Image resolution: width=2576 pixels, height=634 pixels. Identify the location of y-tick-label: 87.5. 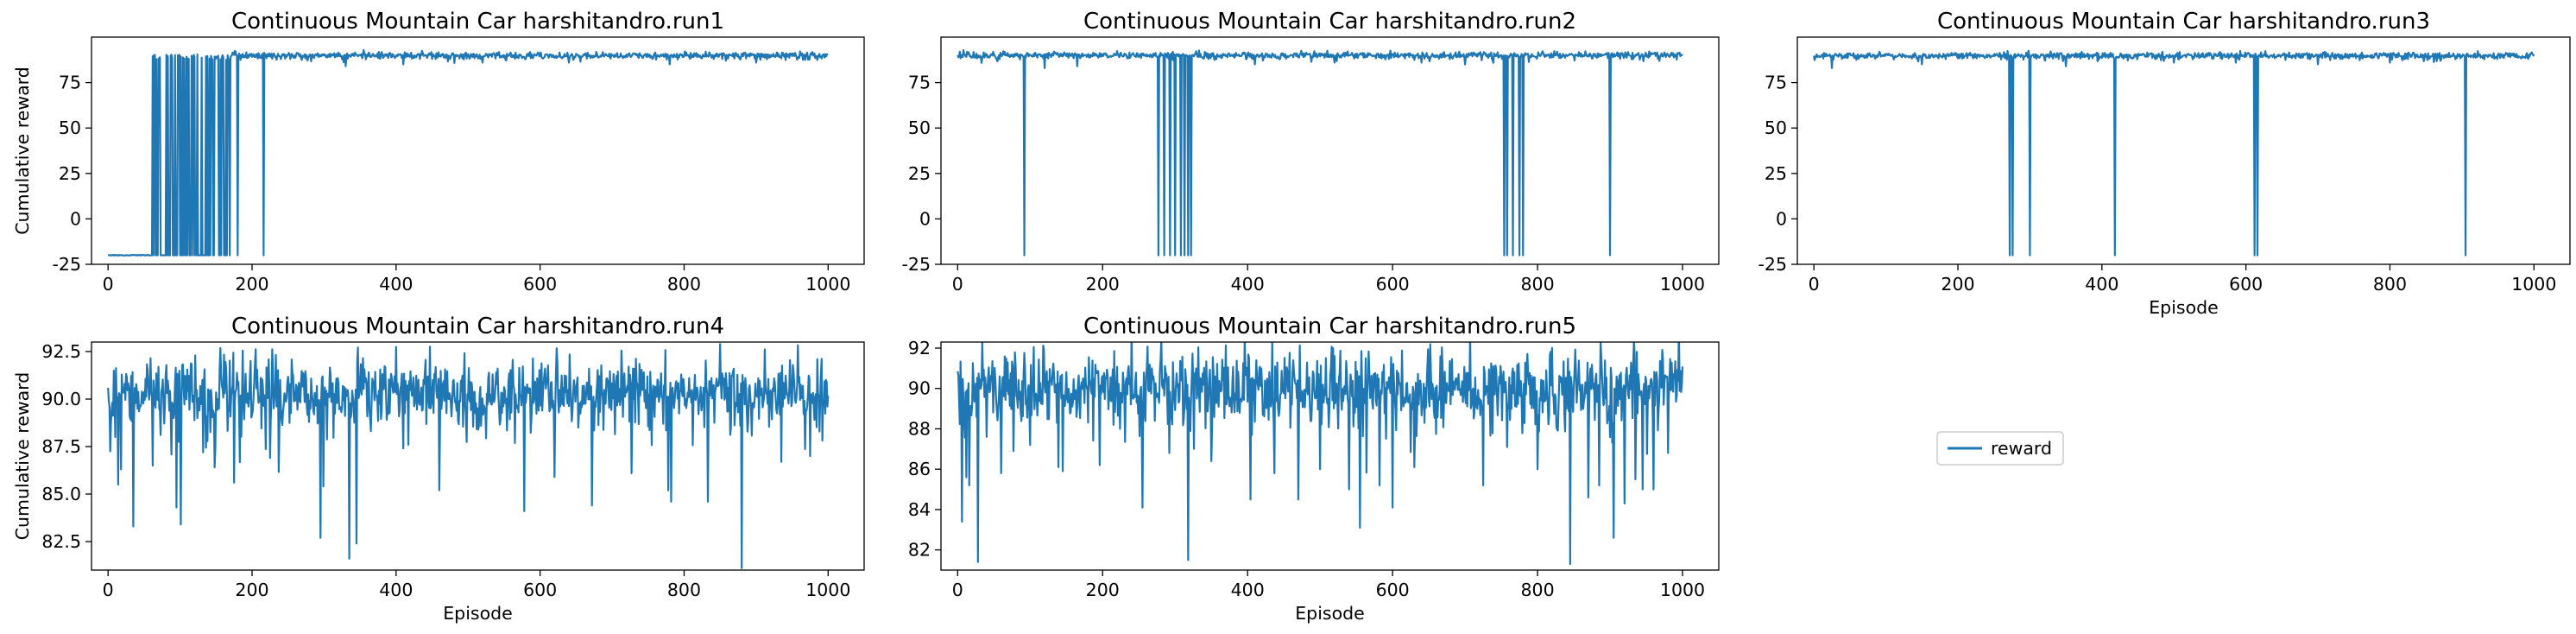
(61, 446).